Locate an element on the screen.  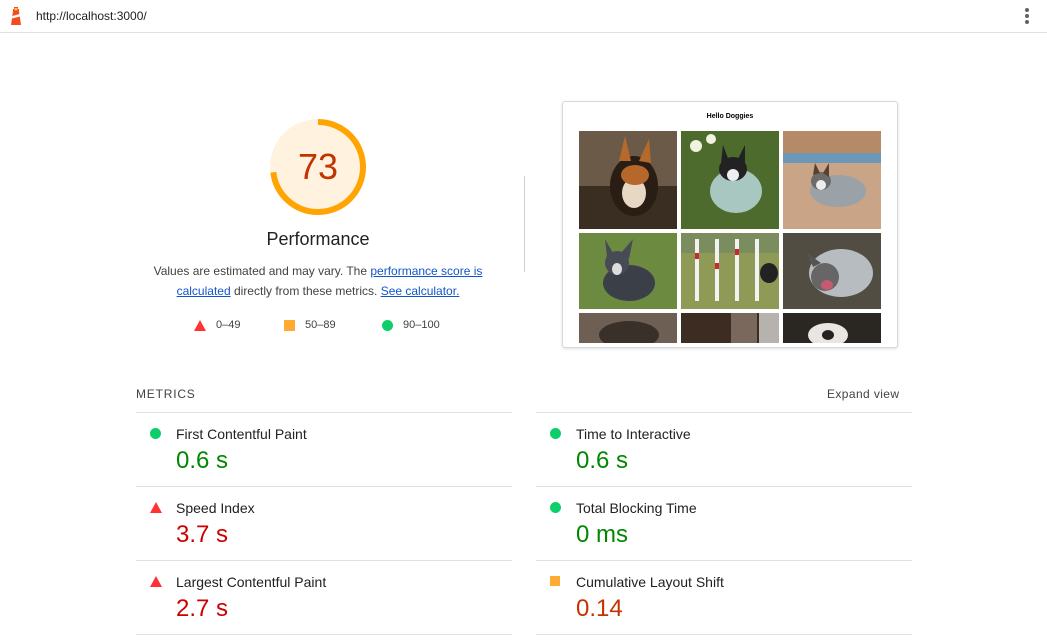
metric-time-to-interactive: Time to Interactive 0.6 s is located at coordinates (724, 450).